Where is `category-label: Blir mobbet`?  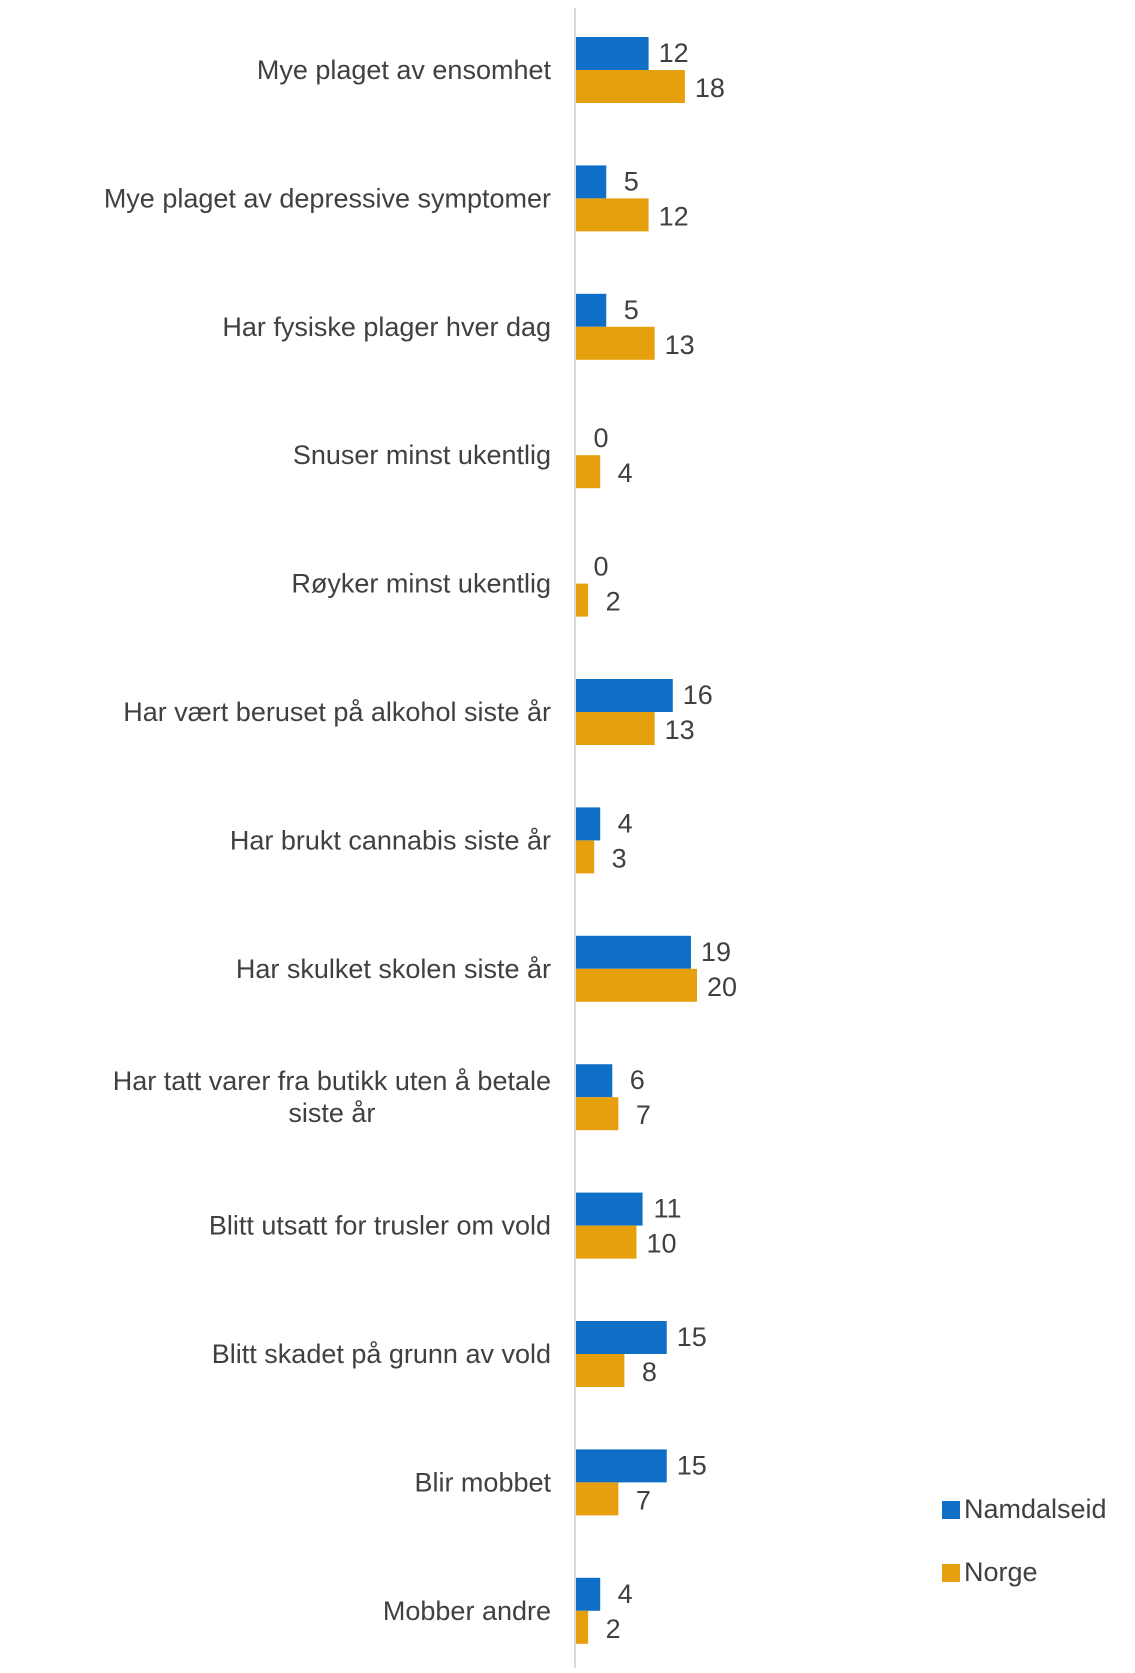 category-label: Blir mobbet is located at coordinates (482, 1482).